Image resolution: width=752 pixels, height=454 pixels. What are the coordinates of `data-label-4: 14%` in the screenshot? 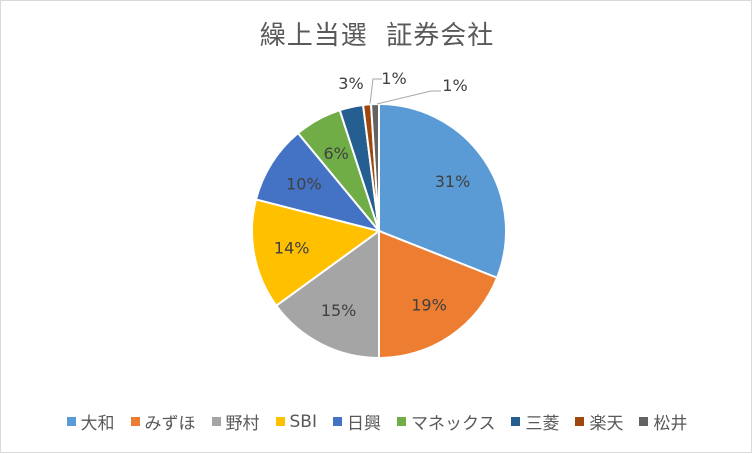 It's located at (292, 248).